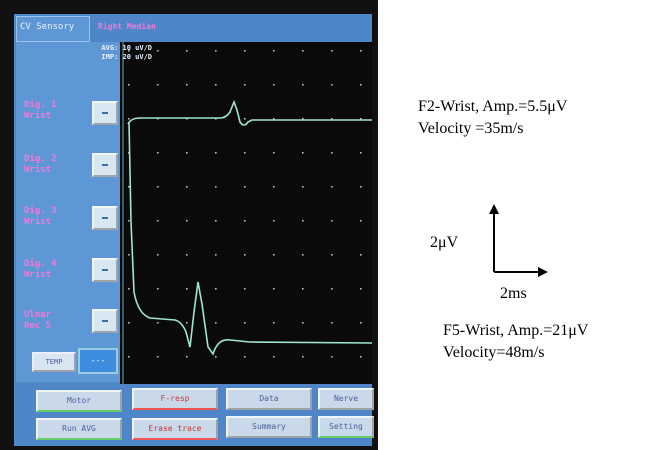 This screenshot has width=646, height=450. What do you see at coordinates (175, 399) in the screenshot?
I see `button: F-resp` at bounding box center [175, 399].